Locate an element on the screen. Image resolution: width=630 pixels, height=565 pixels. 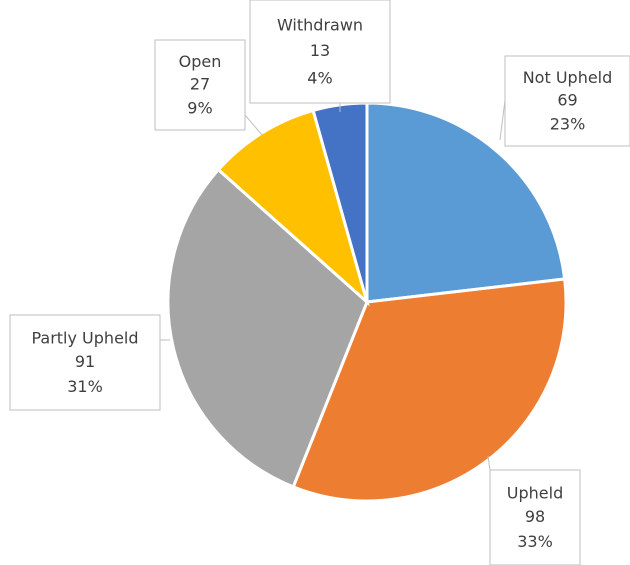
category-label: Partly Upheld is located at coordinates (84, 337).